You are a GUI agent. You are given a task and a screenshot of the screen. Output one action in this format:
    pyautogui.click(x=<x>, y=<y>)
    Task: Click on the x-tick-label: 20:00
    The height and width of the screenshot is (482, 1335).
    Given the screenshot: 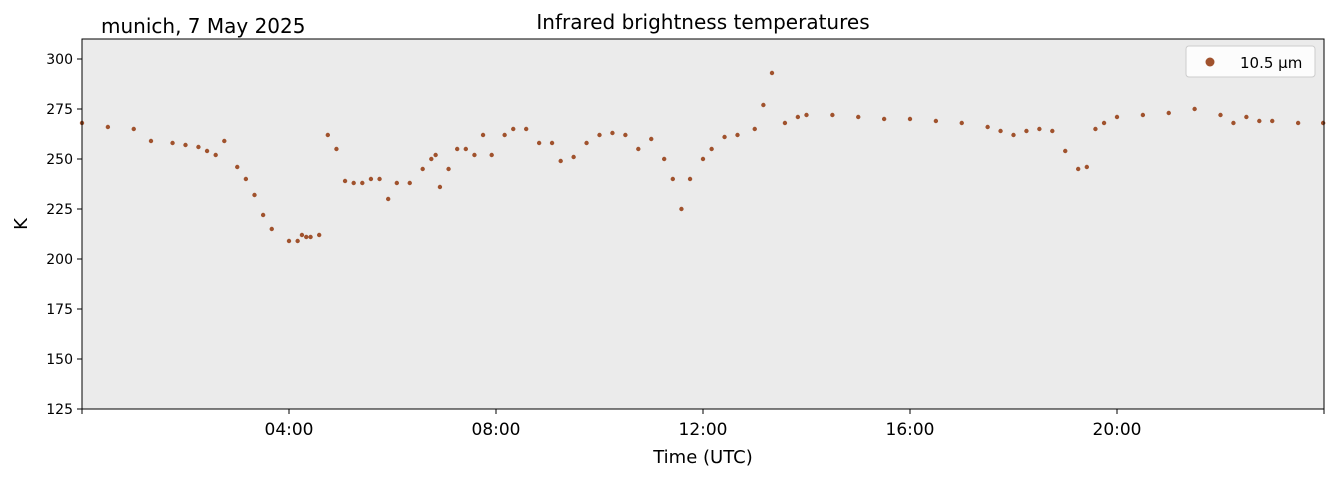 What is the action you would take?
    pyautogui.click(x=1117, y=430)
    